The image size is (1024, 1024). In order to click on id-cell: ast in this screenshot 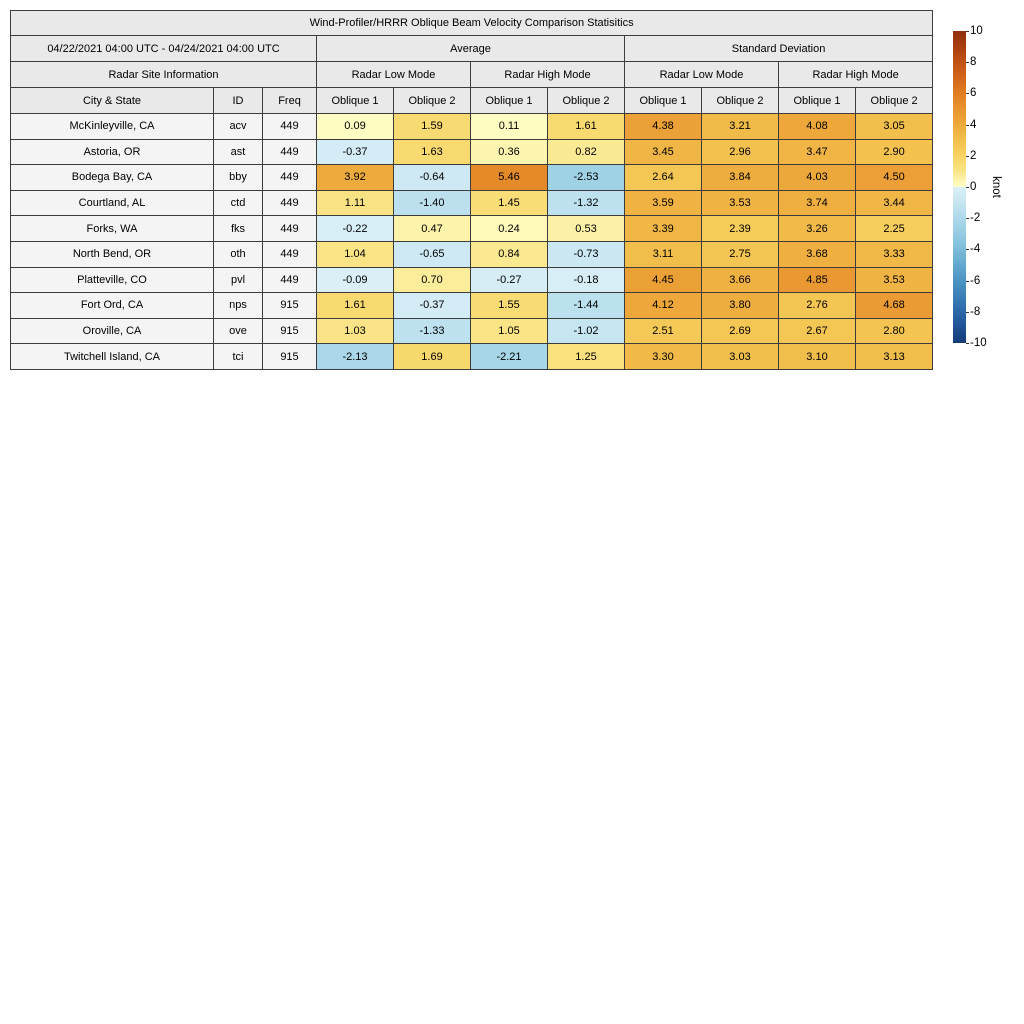, I will do `click(238, 152)`.